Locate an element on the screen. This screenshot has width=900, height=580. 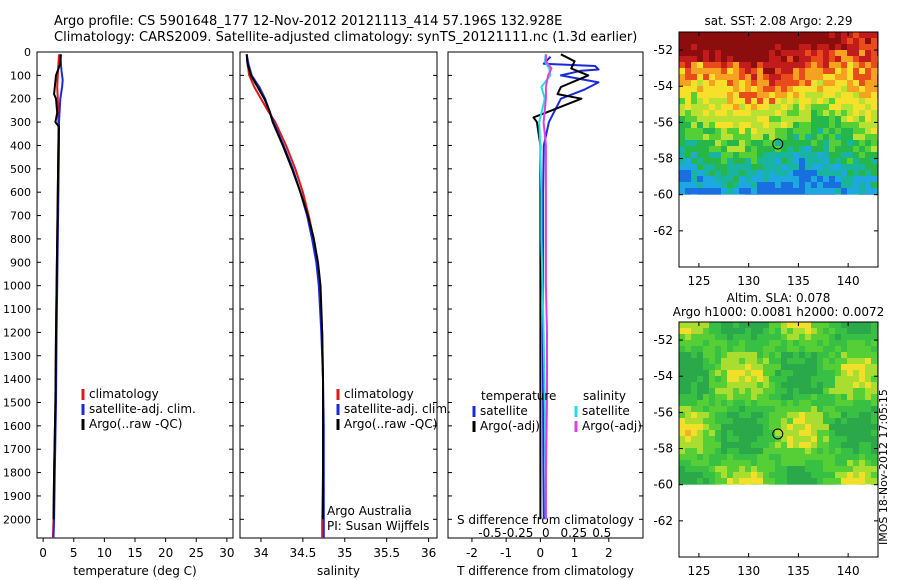
legend-temperature-heading: temperature is located at coordinates (518, 396).